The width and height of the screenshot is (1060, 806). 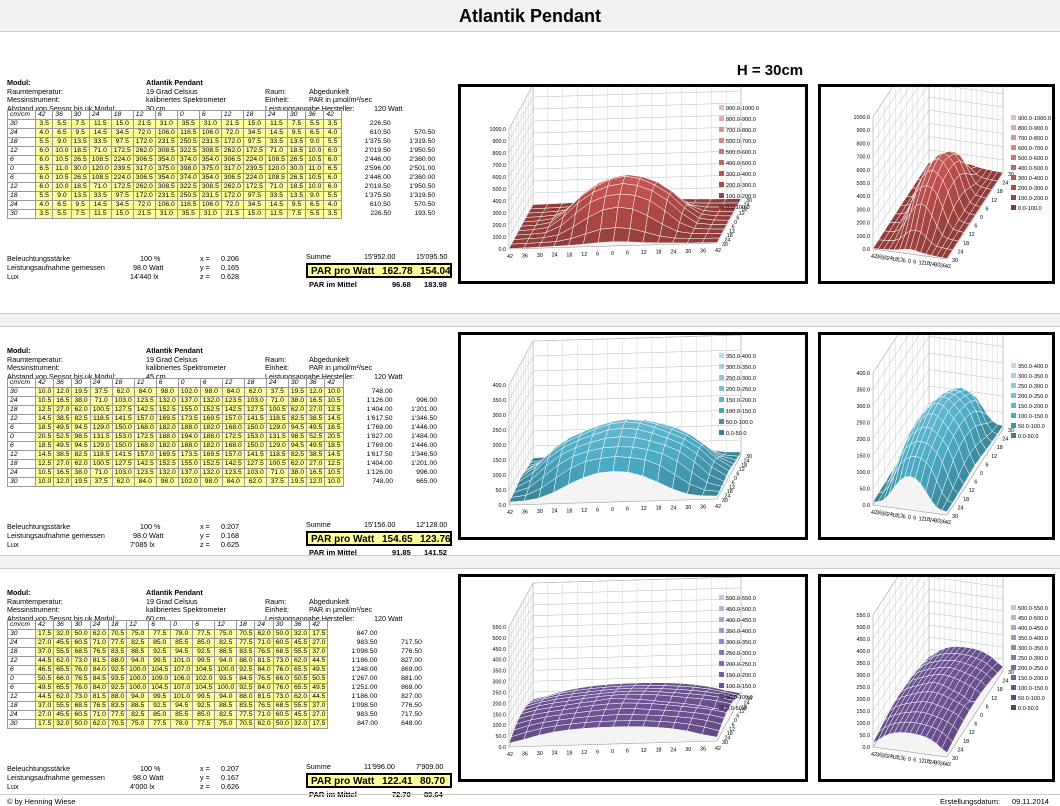 I want to click on value-cell: 12.0, so click(x=316, y=392).